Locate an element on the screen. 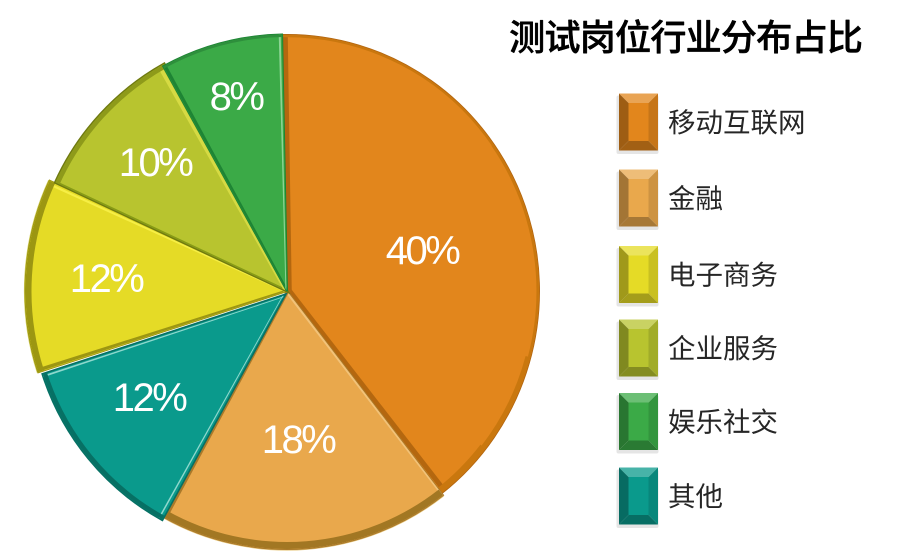 This screenshot has width=900, height=560. svg-text: 8% is located at coordinates (237, 97).